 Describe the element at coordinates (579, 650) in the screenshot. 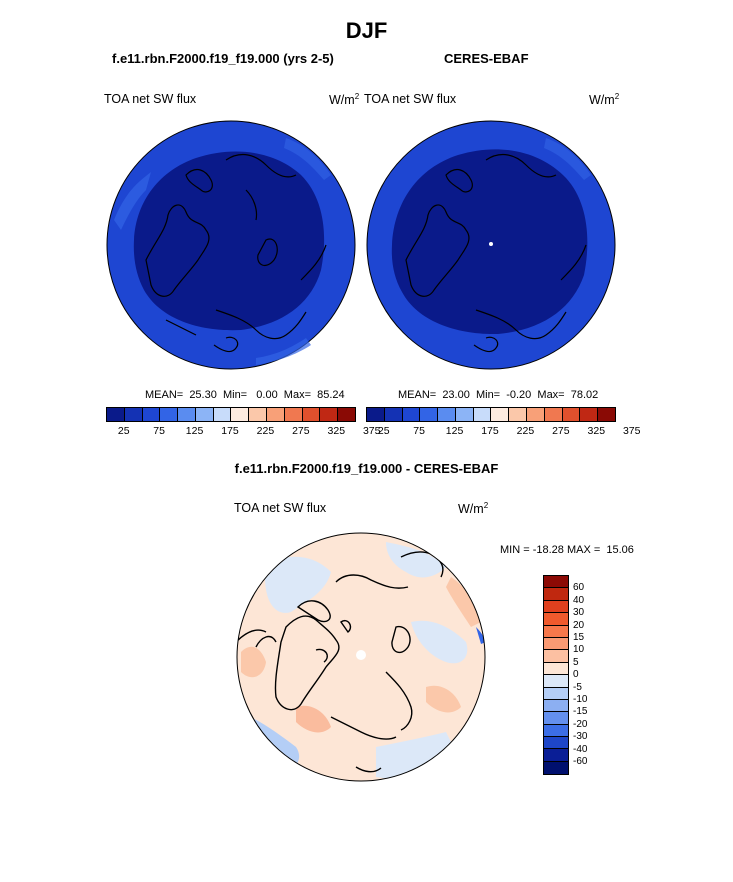

I see `colorbar-label: 10` at that location.